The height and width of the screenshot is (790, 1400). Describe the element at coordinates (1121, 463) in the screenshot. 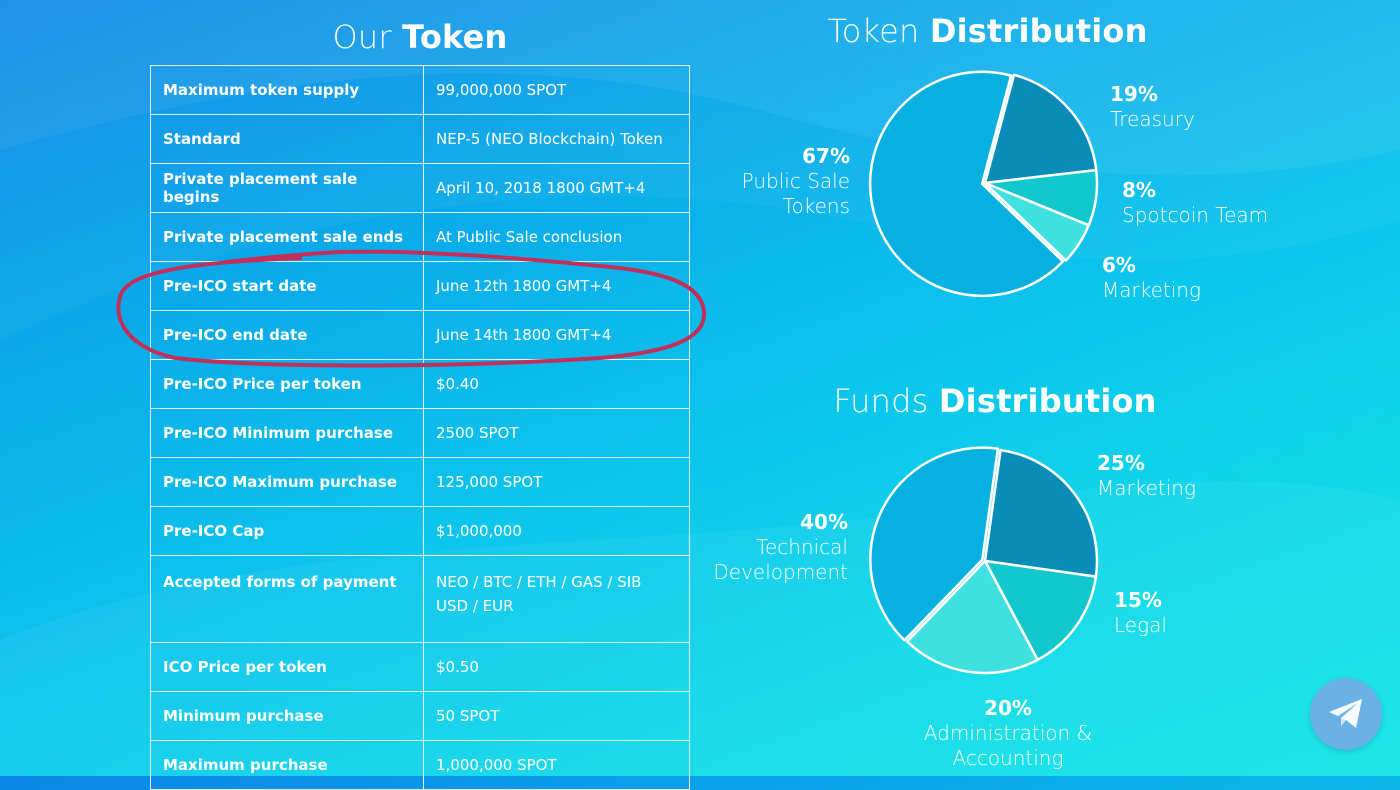

I see `slice-percent: 25%` at that location.